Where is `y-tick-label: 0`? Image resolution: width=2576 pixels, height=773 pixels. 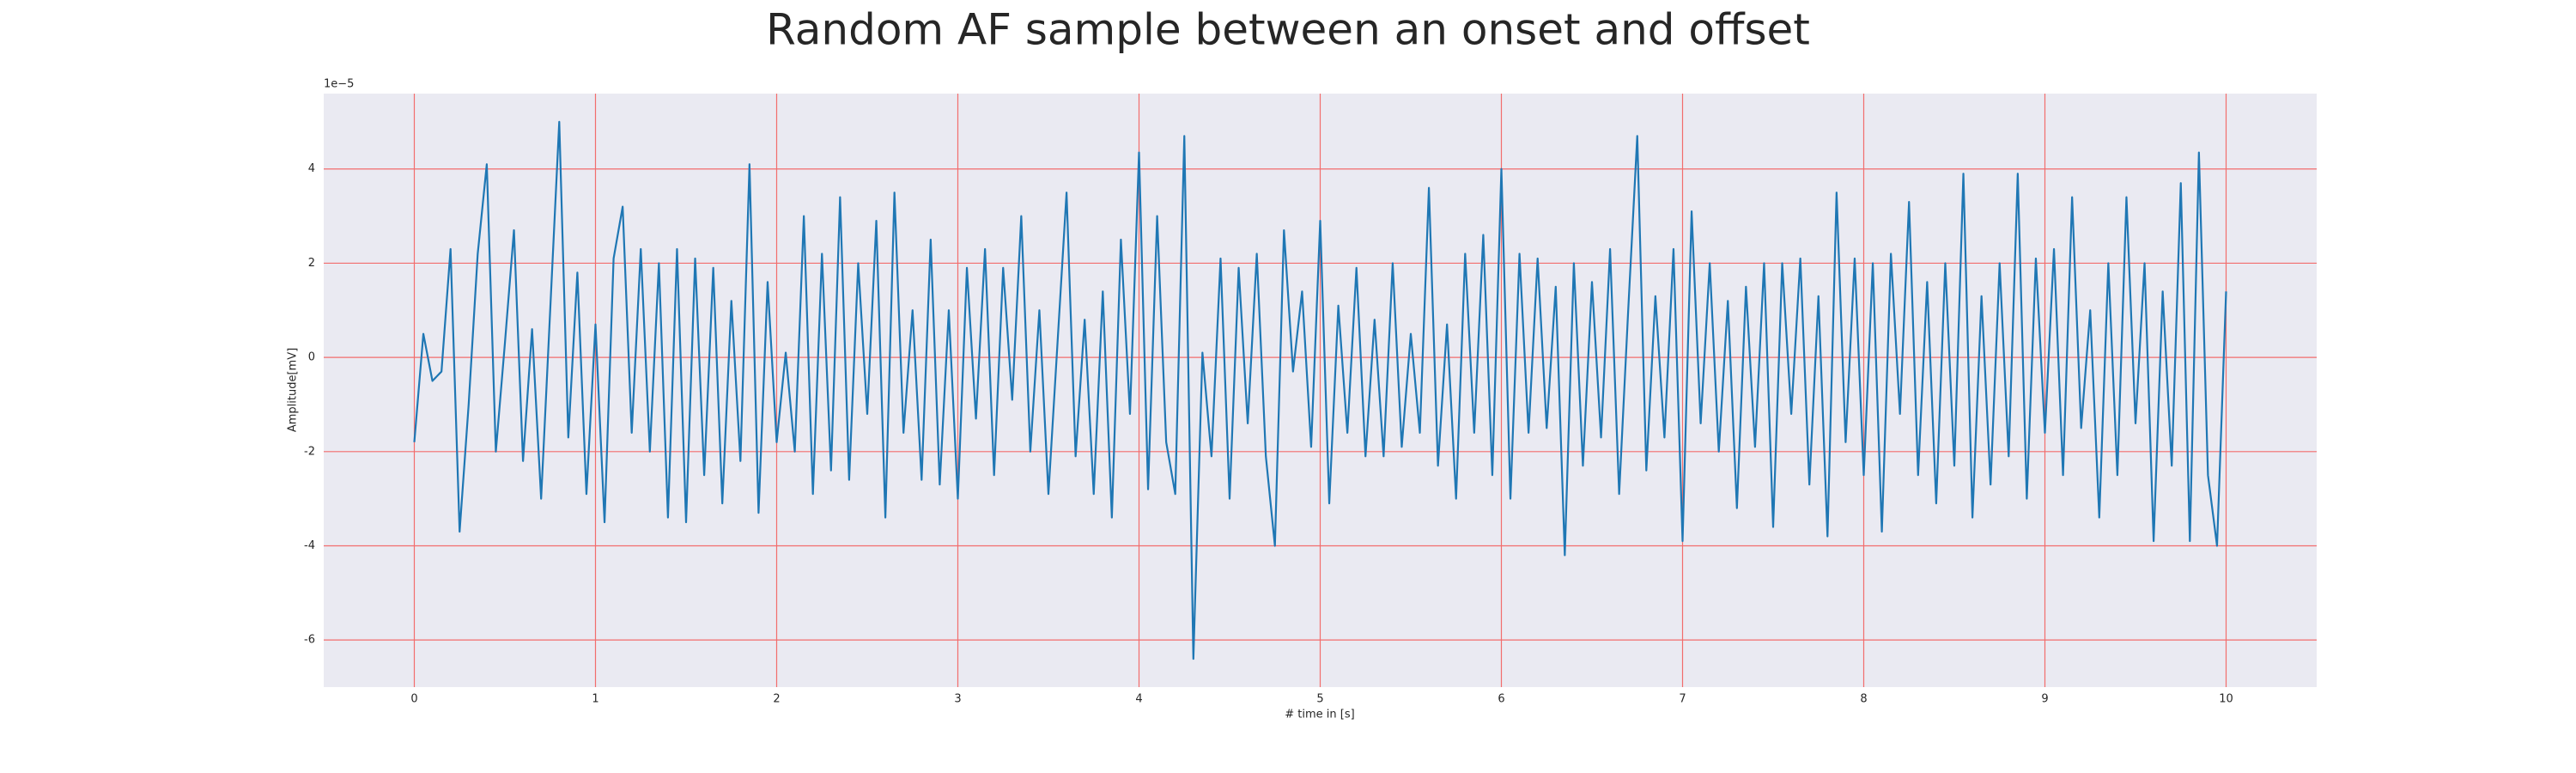 y-tick-label: 0 is located at coordinates (312, 357).